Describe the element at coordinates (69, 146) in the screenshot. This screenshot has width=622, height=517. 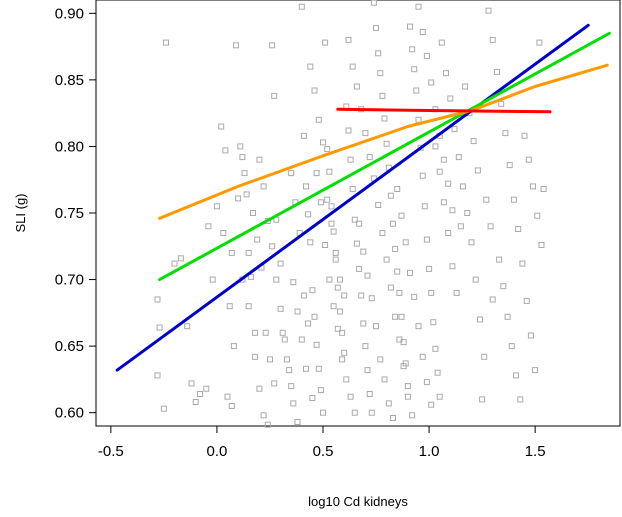
I see `y-tick-label: 0.80` at that location.